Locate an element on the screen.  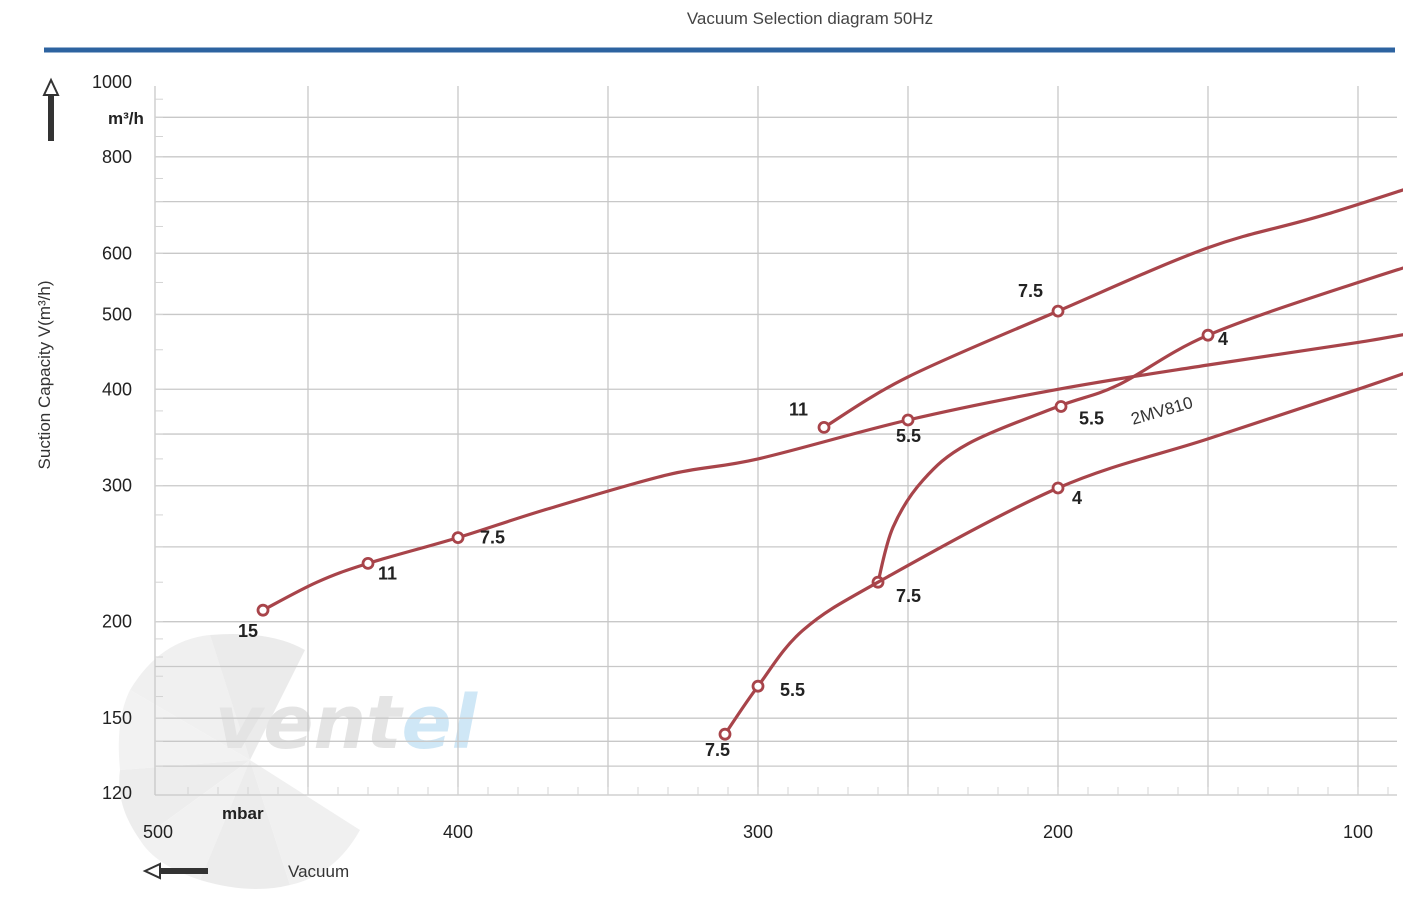
y-tick-label: 300 is located at coordinates (117, 486).